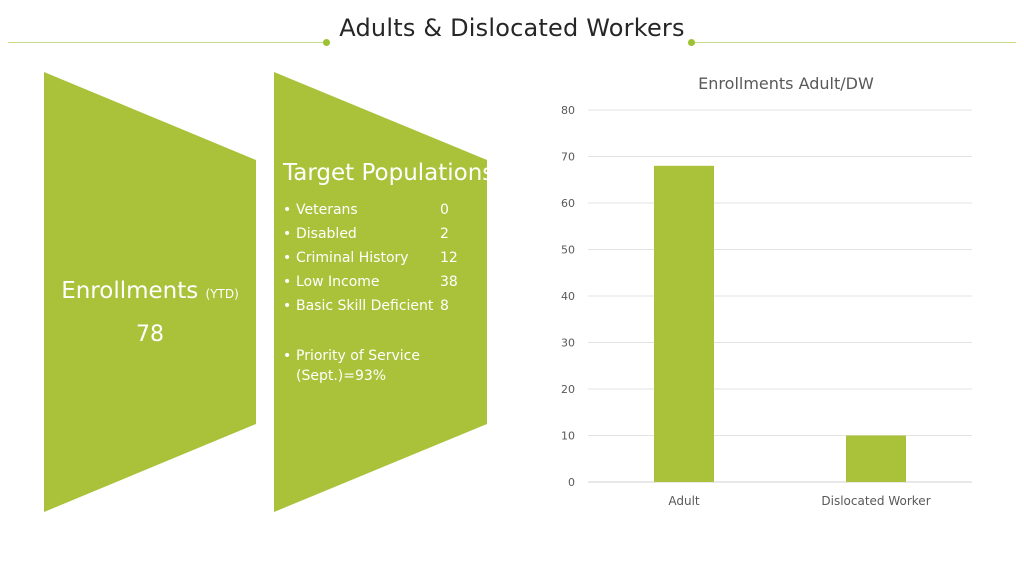 Image resolution: width=1024 pixels, height=576 pixels. I want to click on title-divider-left, so click(167, 42).